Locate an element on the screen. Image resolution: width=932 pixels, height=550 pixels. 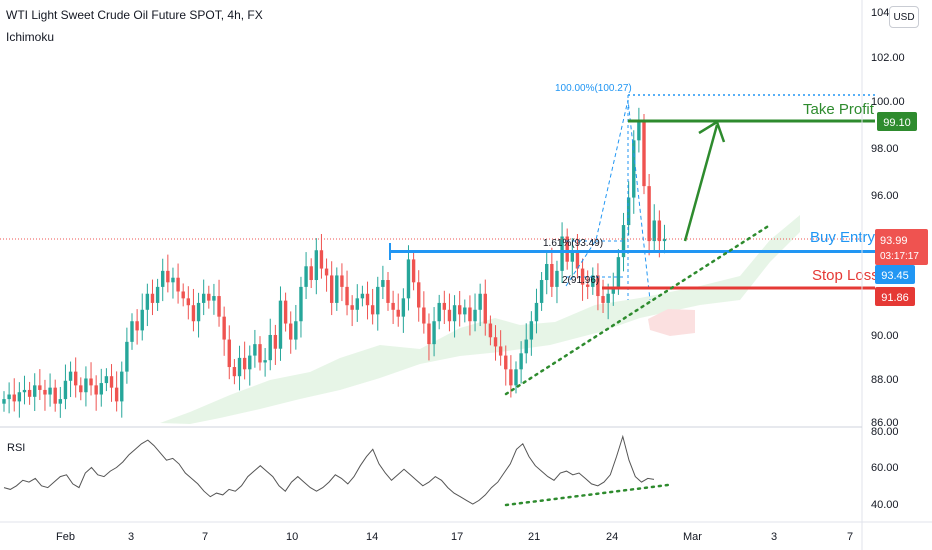
rsi-support-trendline is located at coordinates (587, 495).